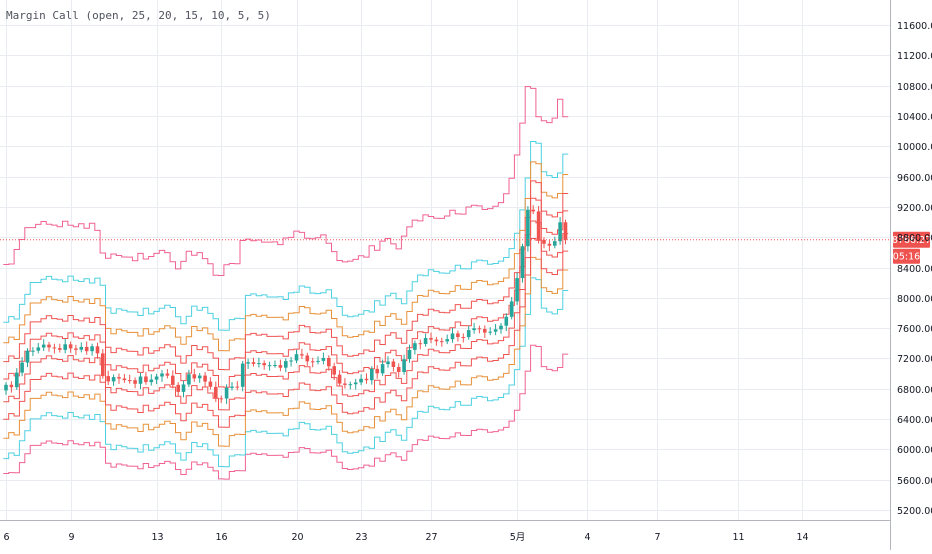 The image size is (932, 554). Describe the element at coordinates (914, 56) in the screenshot. I see `y-tick-label: 11200.00` at that location.